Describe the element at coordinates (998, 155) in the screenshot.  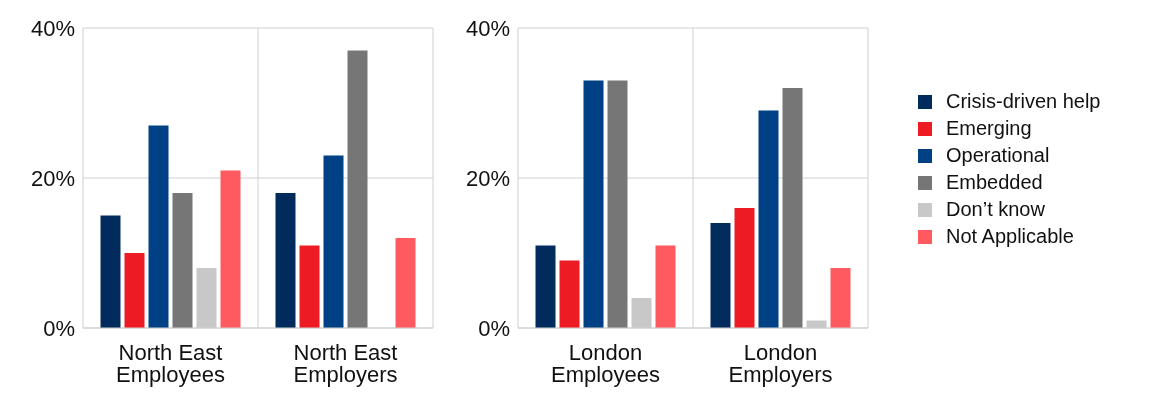
I see `legend-label: Operational` at that location.